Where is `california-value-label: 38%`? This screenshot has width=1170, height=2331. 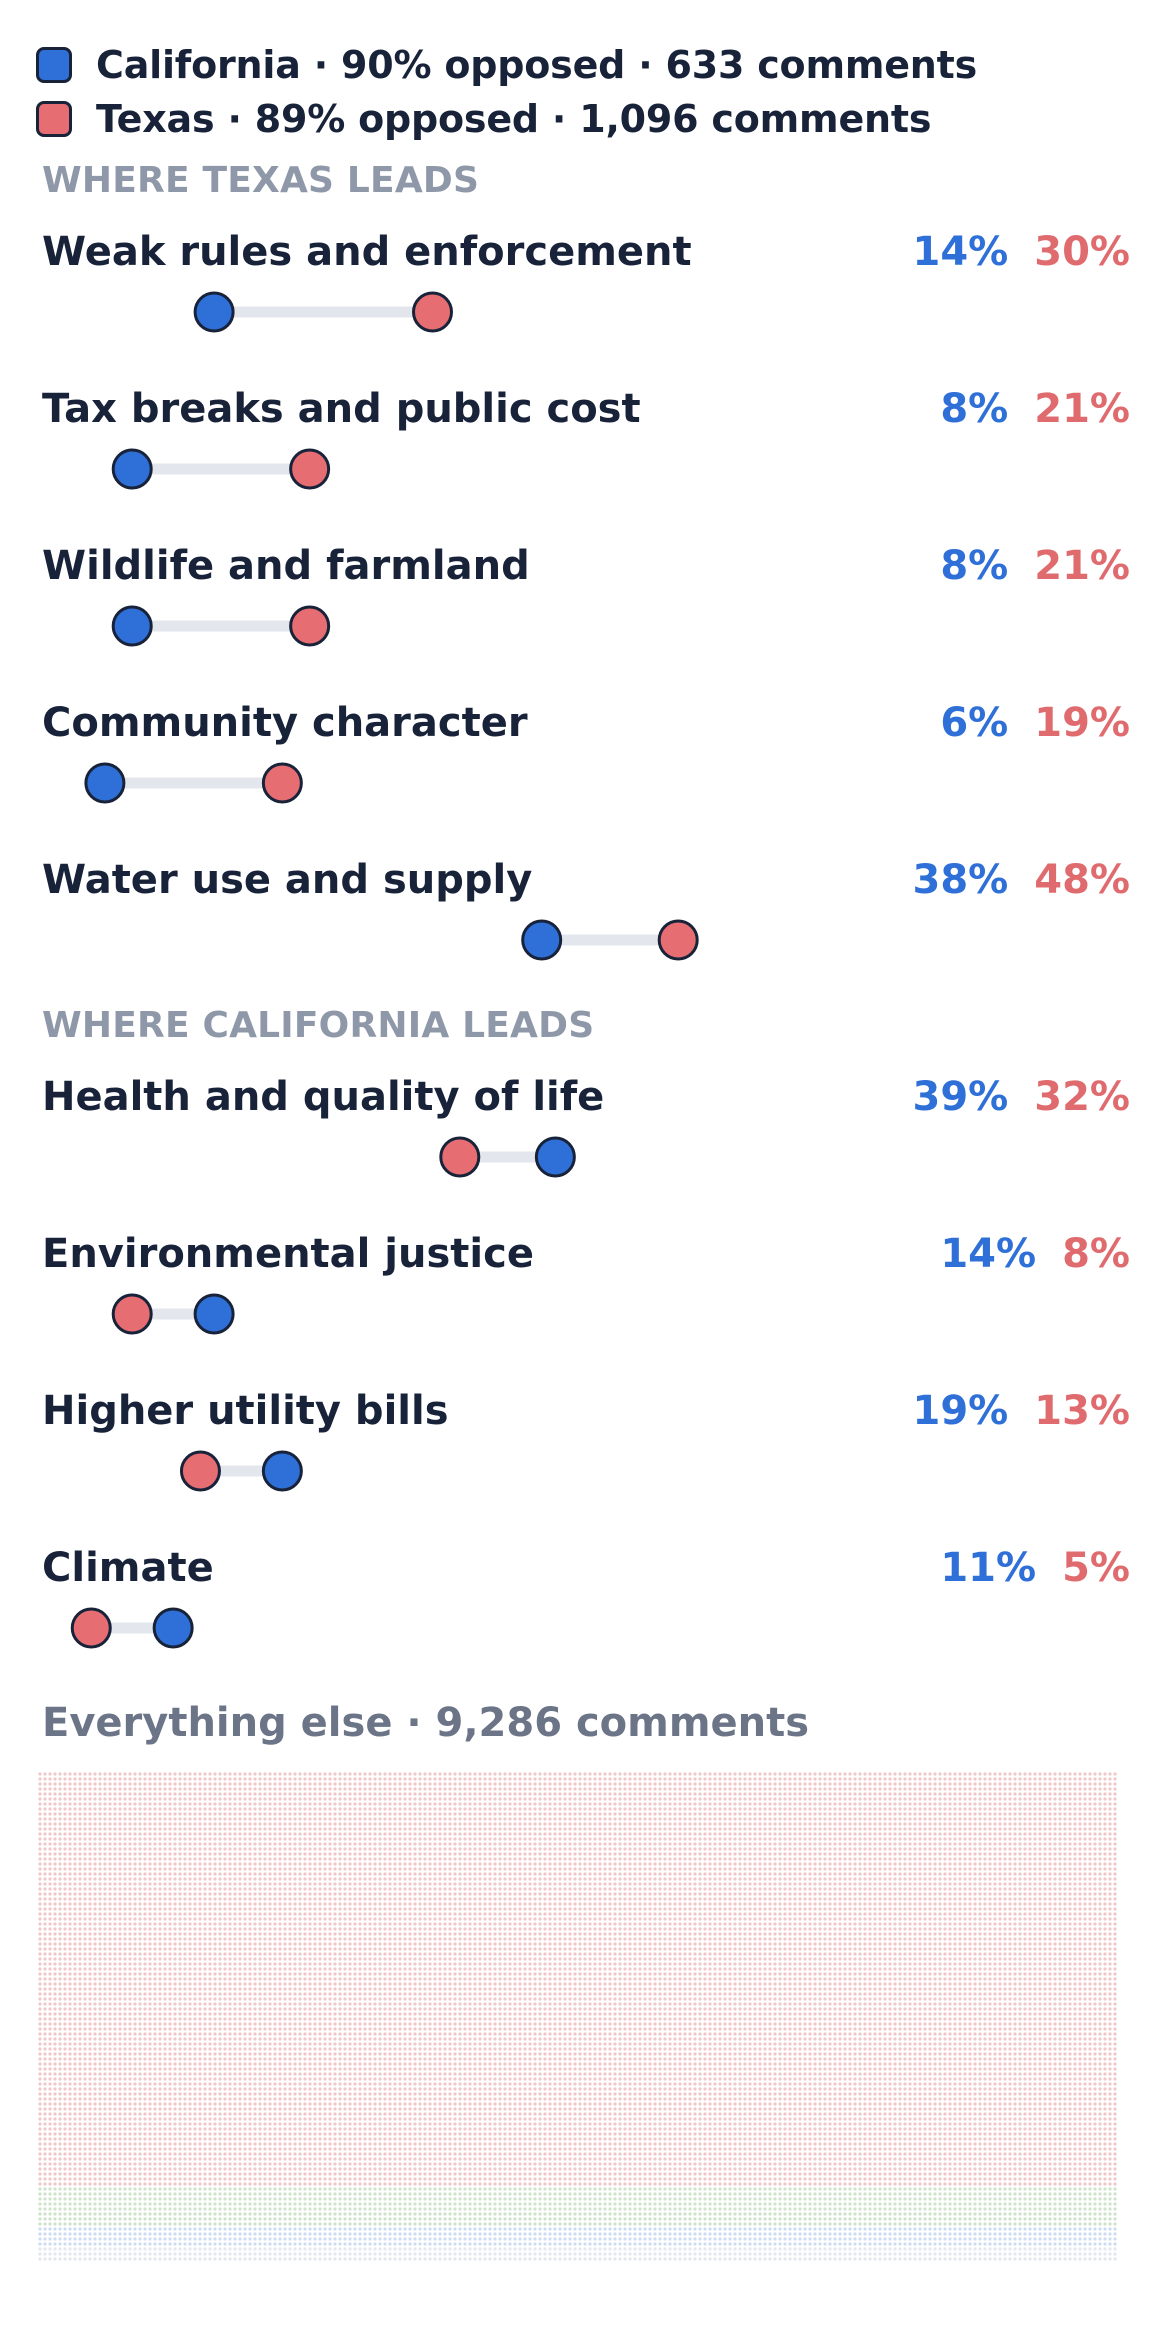 california-value-label: 38% is located at coordinates (961, 880).